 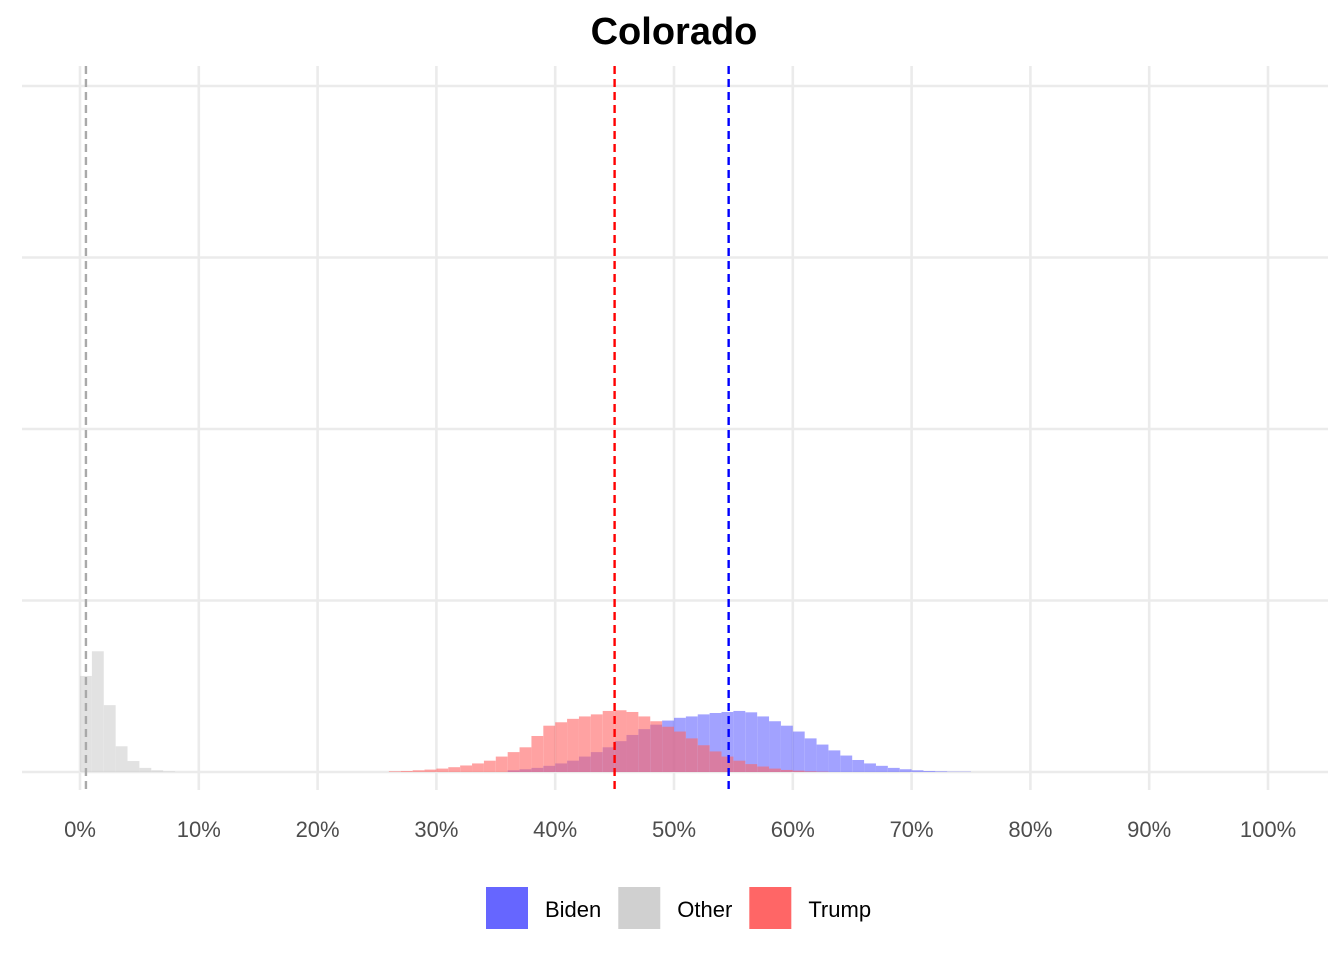 What do you see at coordinates (507, 908) in the screenshot?
I see `legend-key-biden` at bounding box center [507, 908].